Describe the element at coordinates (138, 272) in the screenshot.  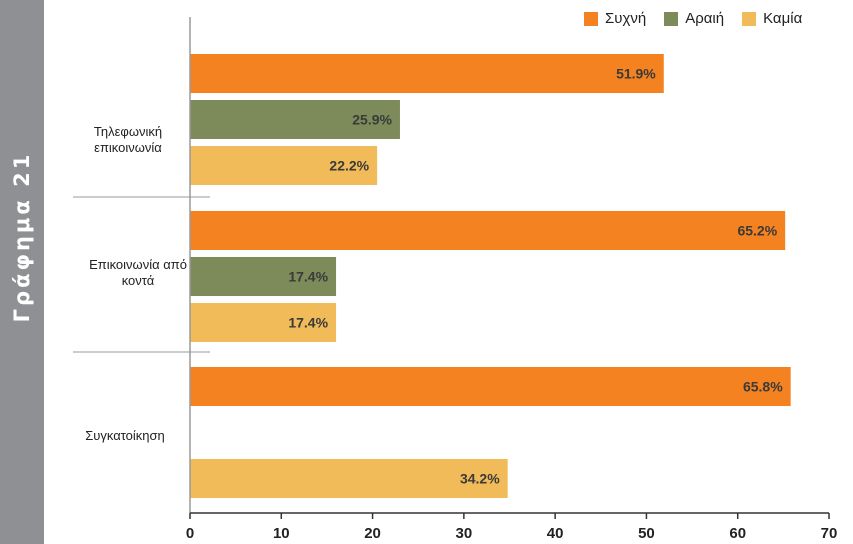
I see `category-label-1: Επικοινωνία από κοντά` at that location.